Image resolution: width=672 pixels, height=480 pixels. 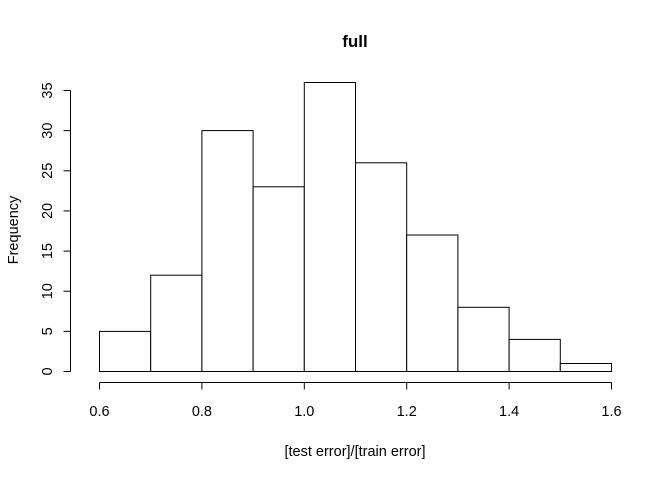 What do you see at coordinates (48, 331) in the screenshot?
I see `y-tick-label-1: 5` at bounding box center [48, 331].